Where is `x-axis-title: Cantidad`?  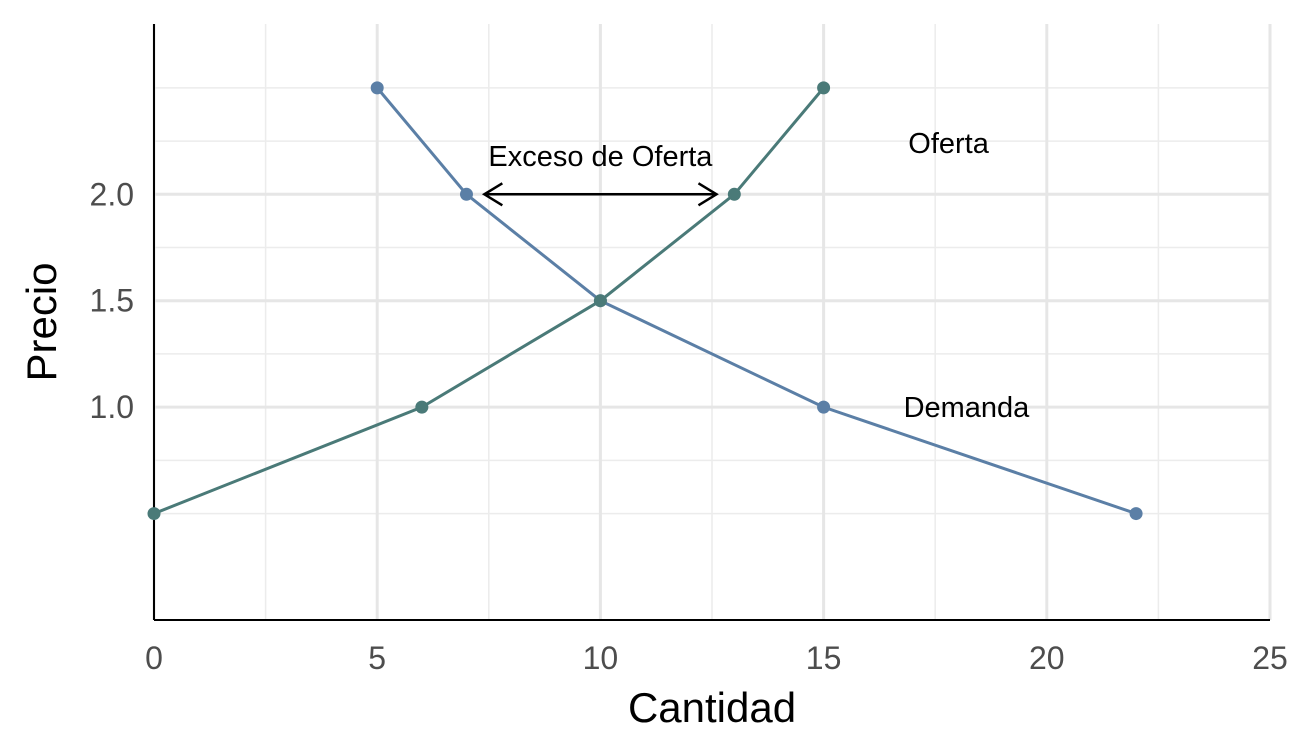 x-axis-title: Cantidad is located at coordinates (712, 707).